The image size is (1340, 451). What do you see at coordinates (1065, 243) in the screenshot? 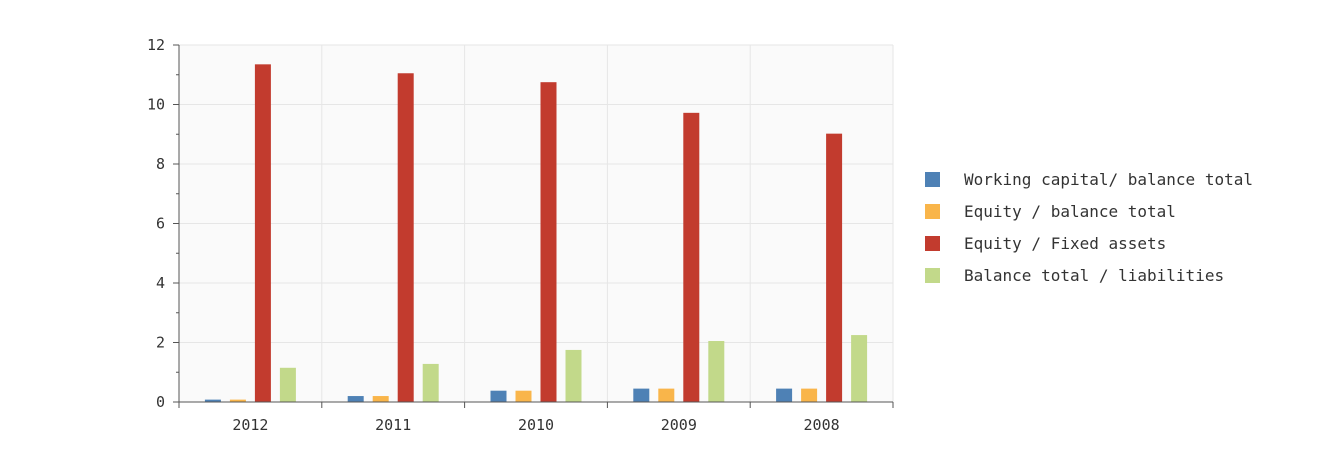
I see `legend-label-equity-fixed-assets: Equity / Fixed assets` at bounding box center [1065, 243].